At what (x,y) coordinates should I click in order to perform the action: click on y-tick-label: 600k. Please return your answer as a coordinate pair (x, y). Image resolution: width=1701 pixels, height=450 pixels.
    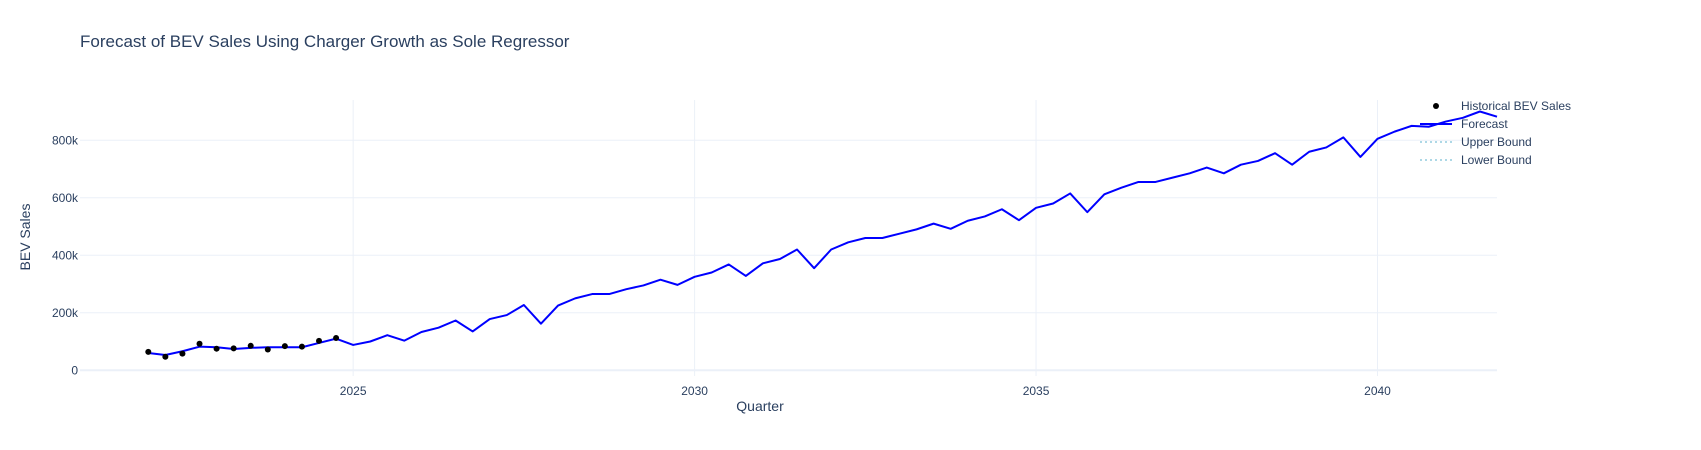
    Looking at the image, I should click on (65, 198).